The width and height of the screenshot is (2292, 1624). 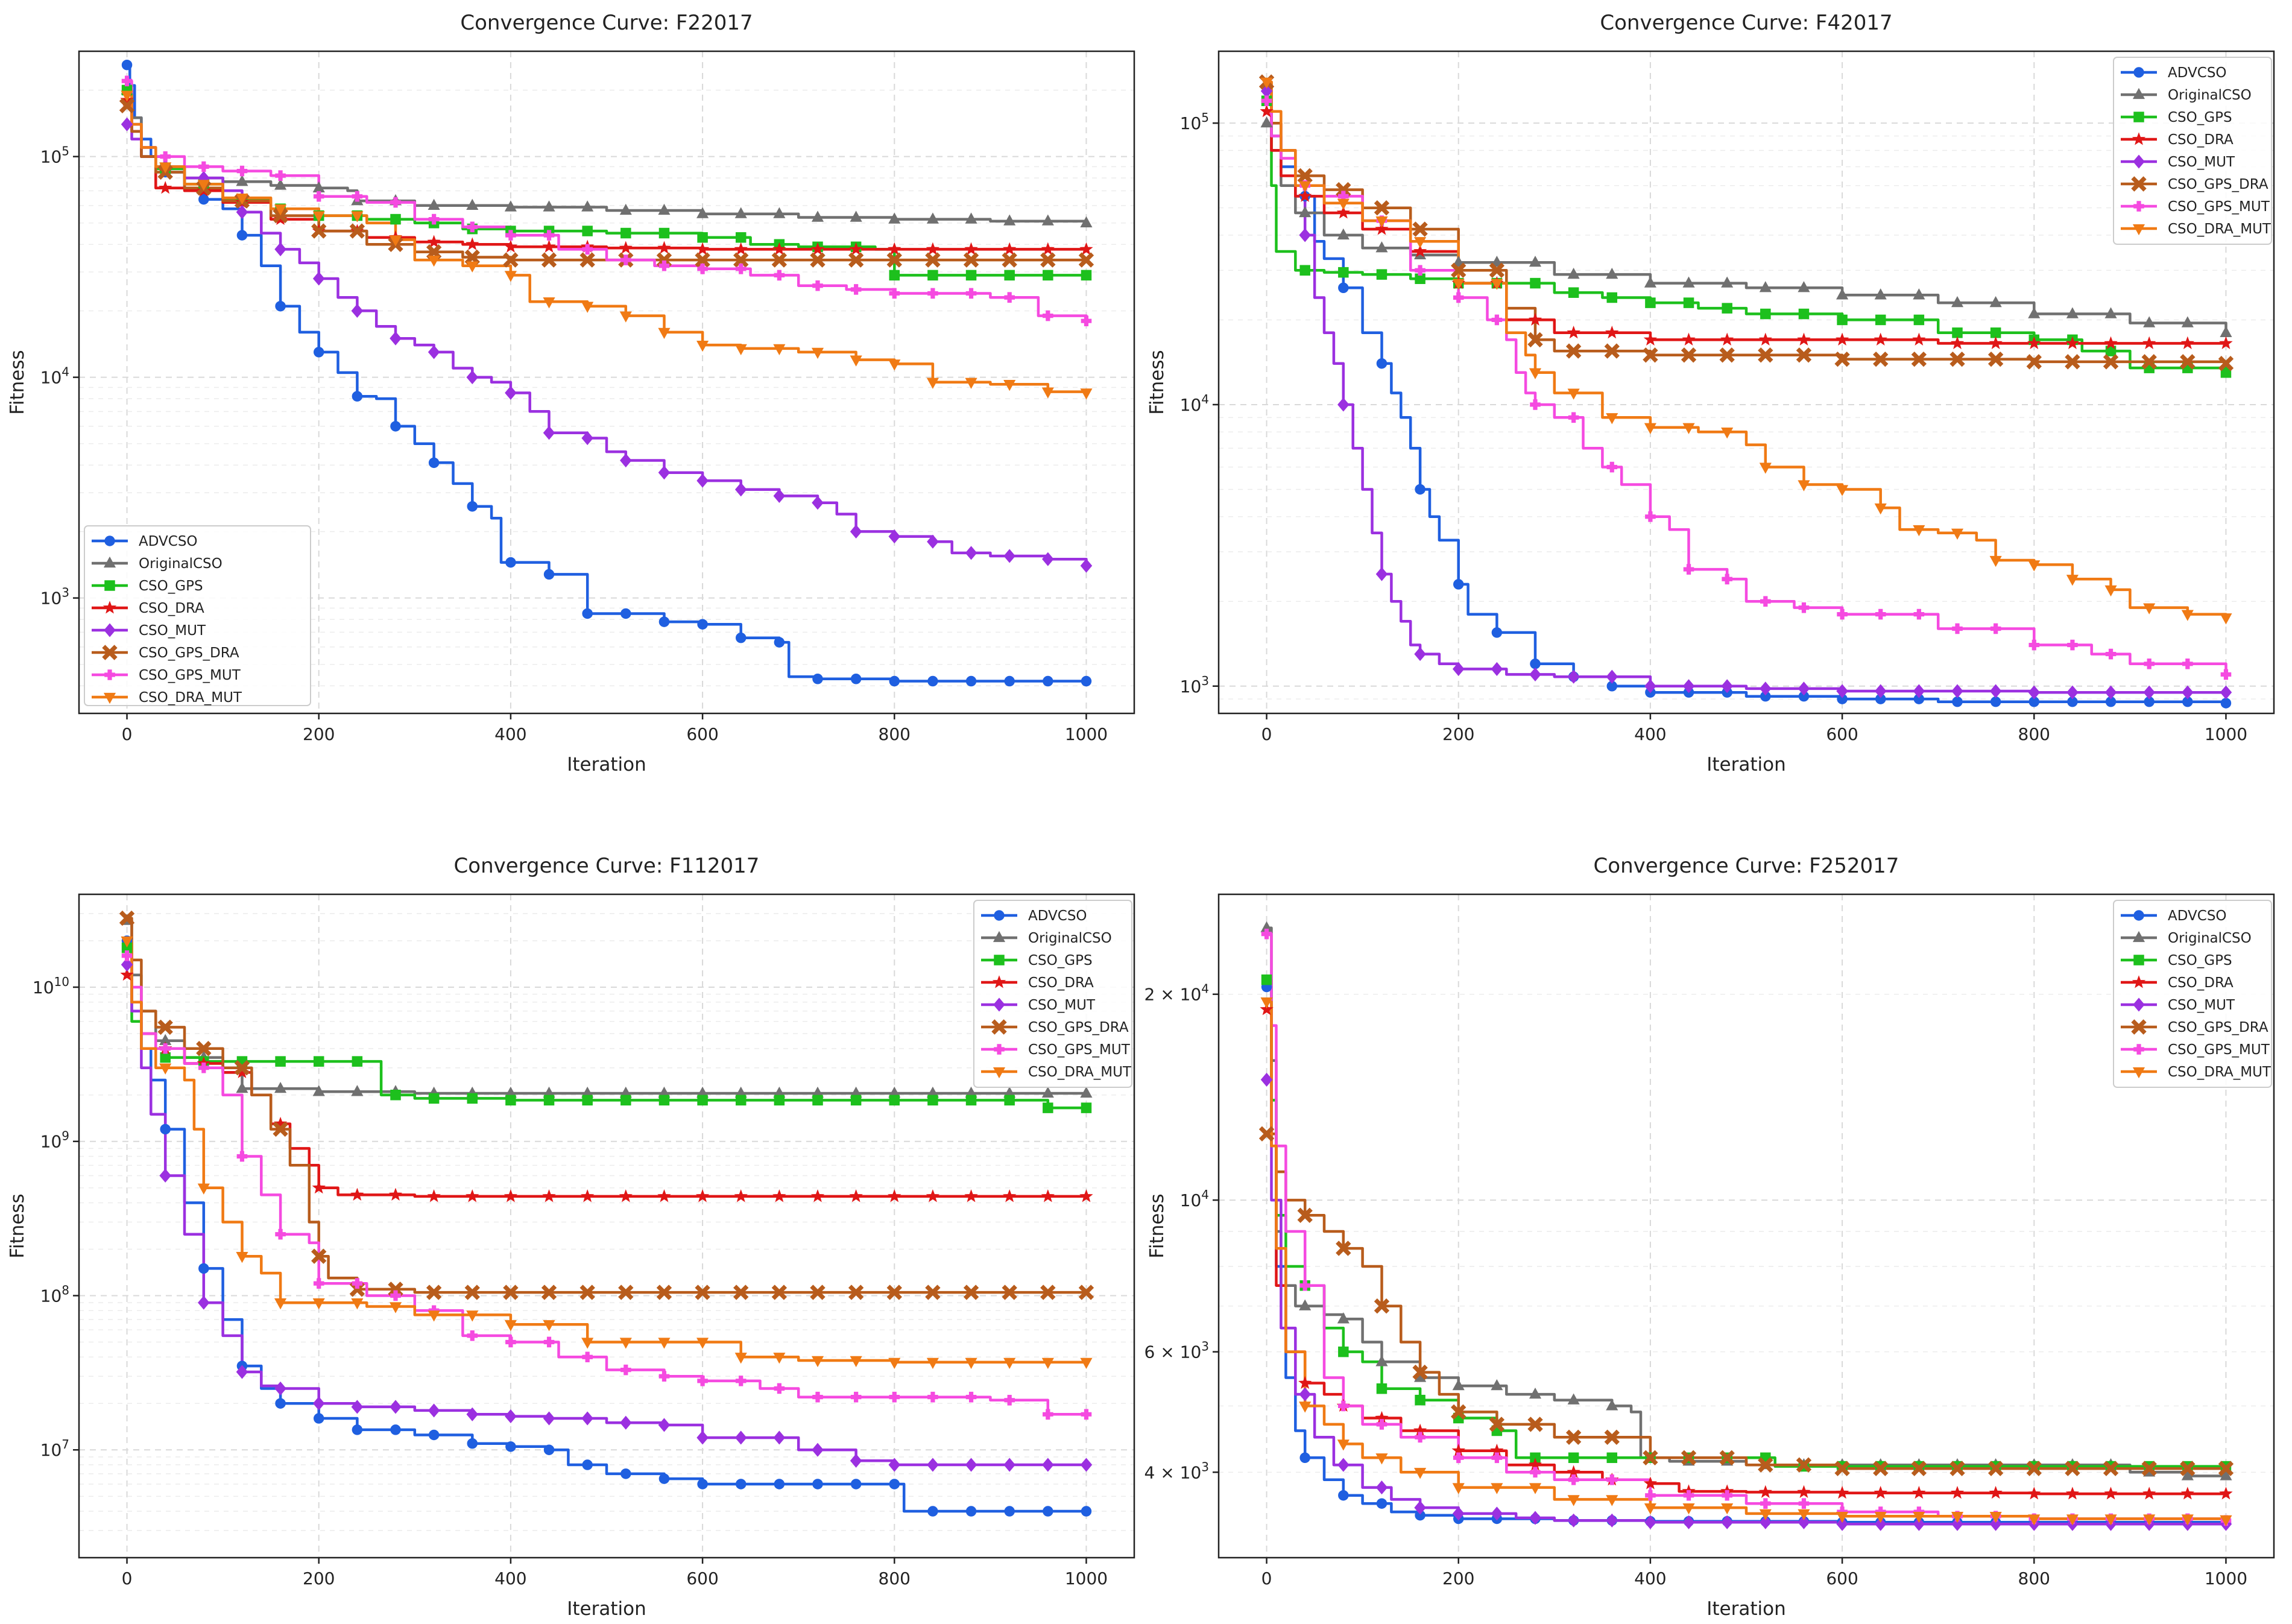 What do you see at coordinates (607, 1151) in the screenshot?
I see `series-line-cso-dra-mut` at bounding box center [607, 1151].